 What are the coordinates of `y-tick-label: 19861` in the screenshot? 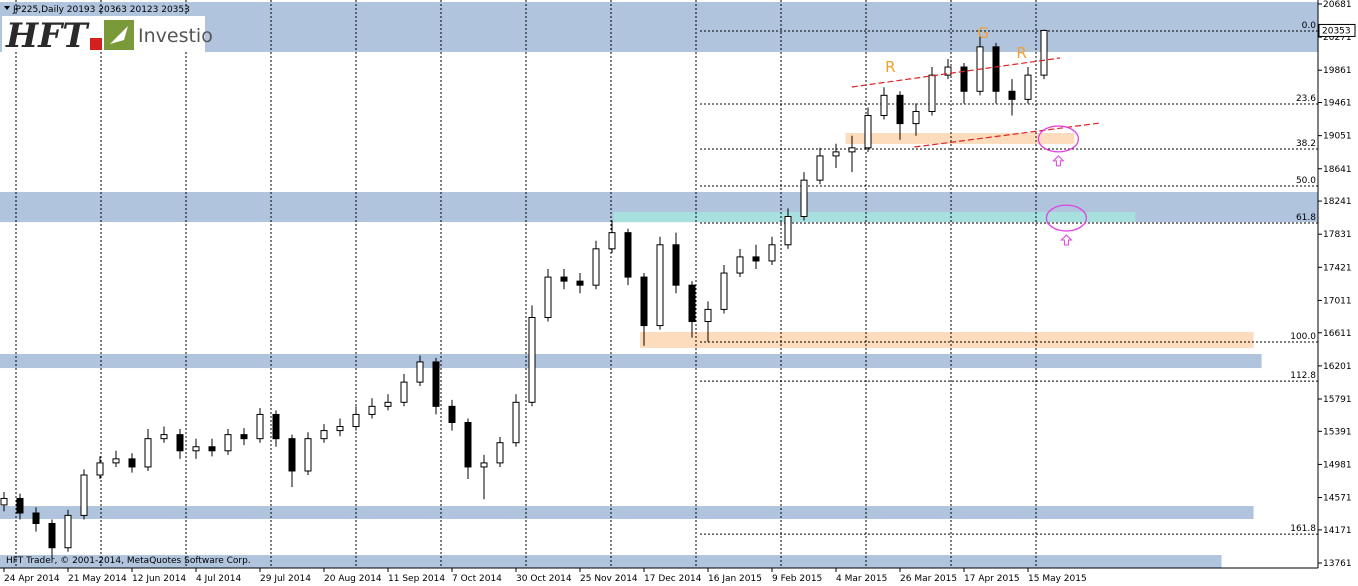 It's located at (1337, 71).